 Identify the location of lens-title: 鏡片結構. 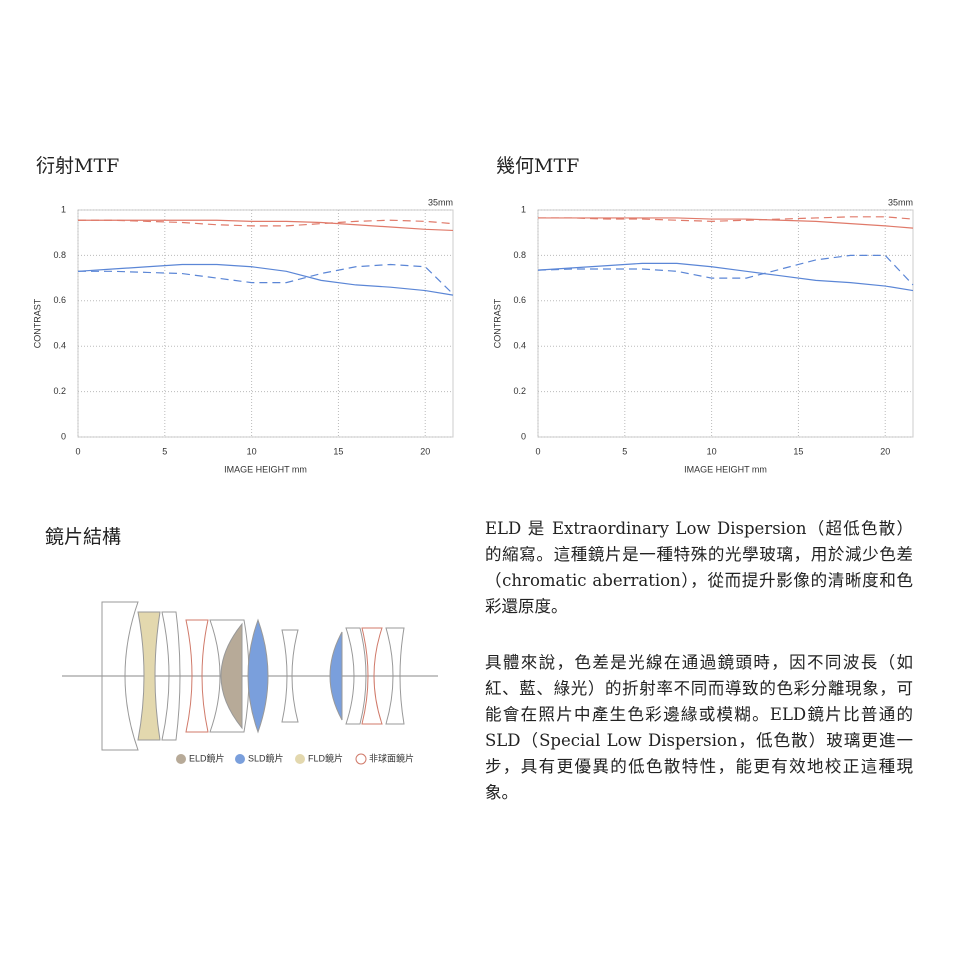
(83, 537).